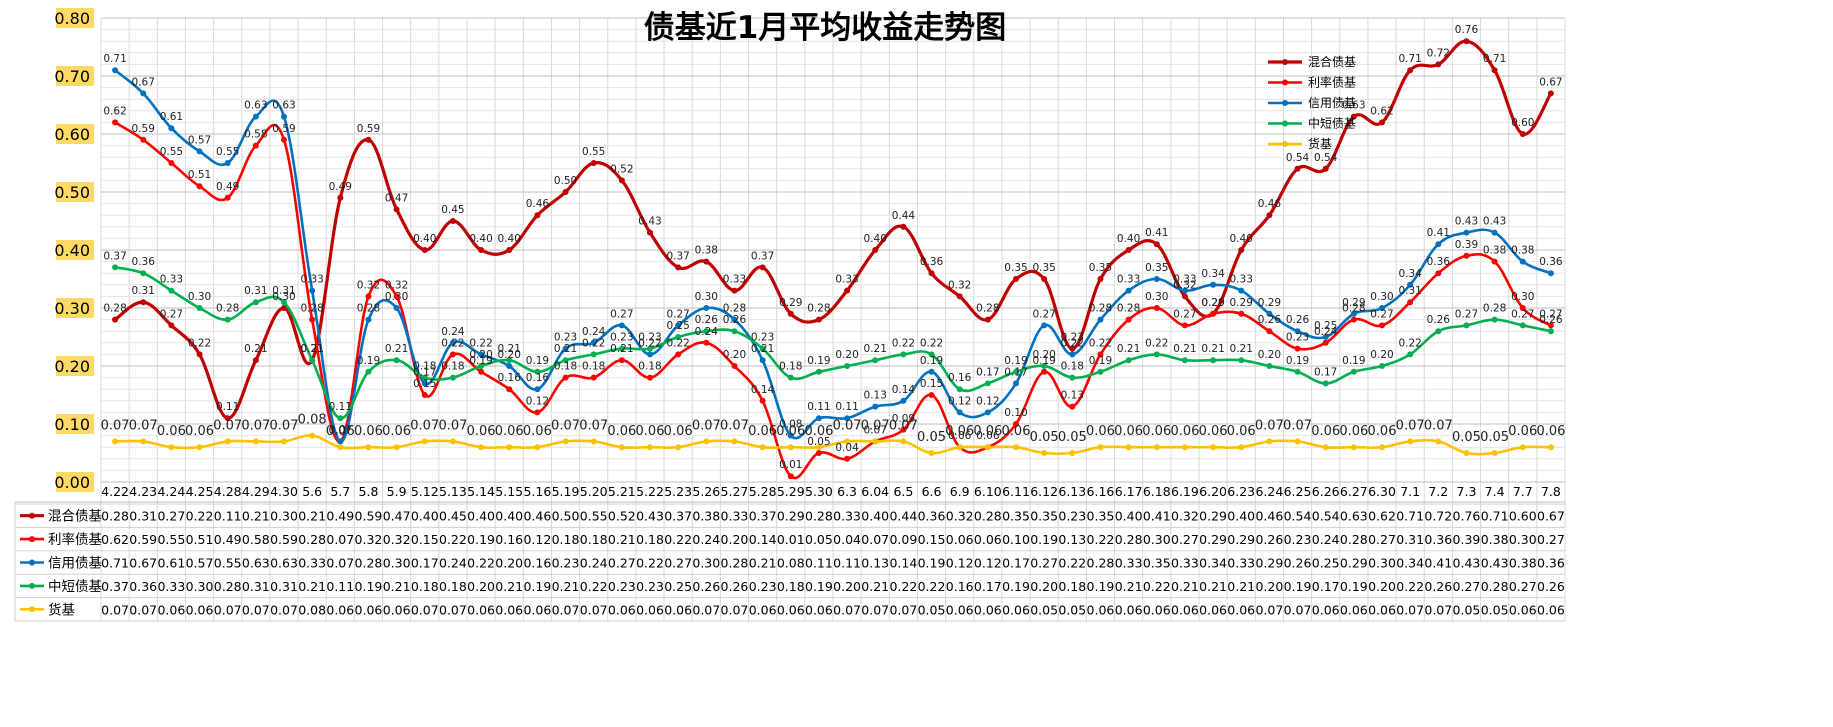  I want to click on y-tick-label: 0.20, so click(72, 366).